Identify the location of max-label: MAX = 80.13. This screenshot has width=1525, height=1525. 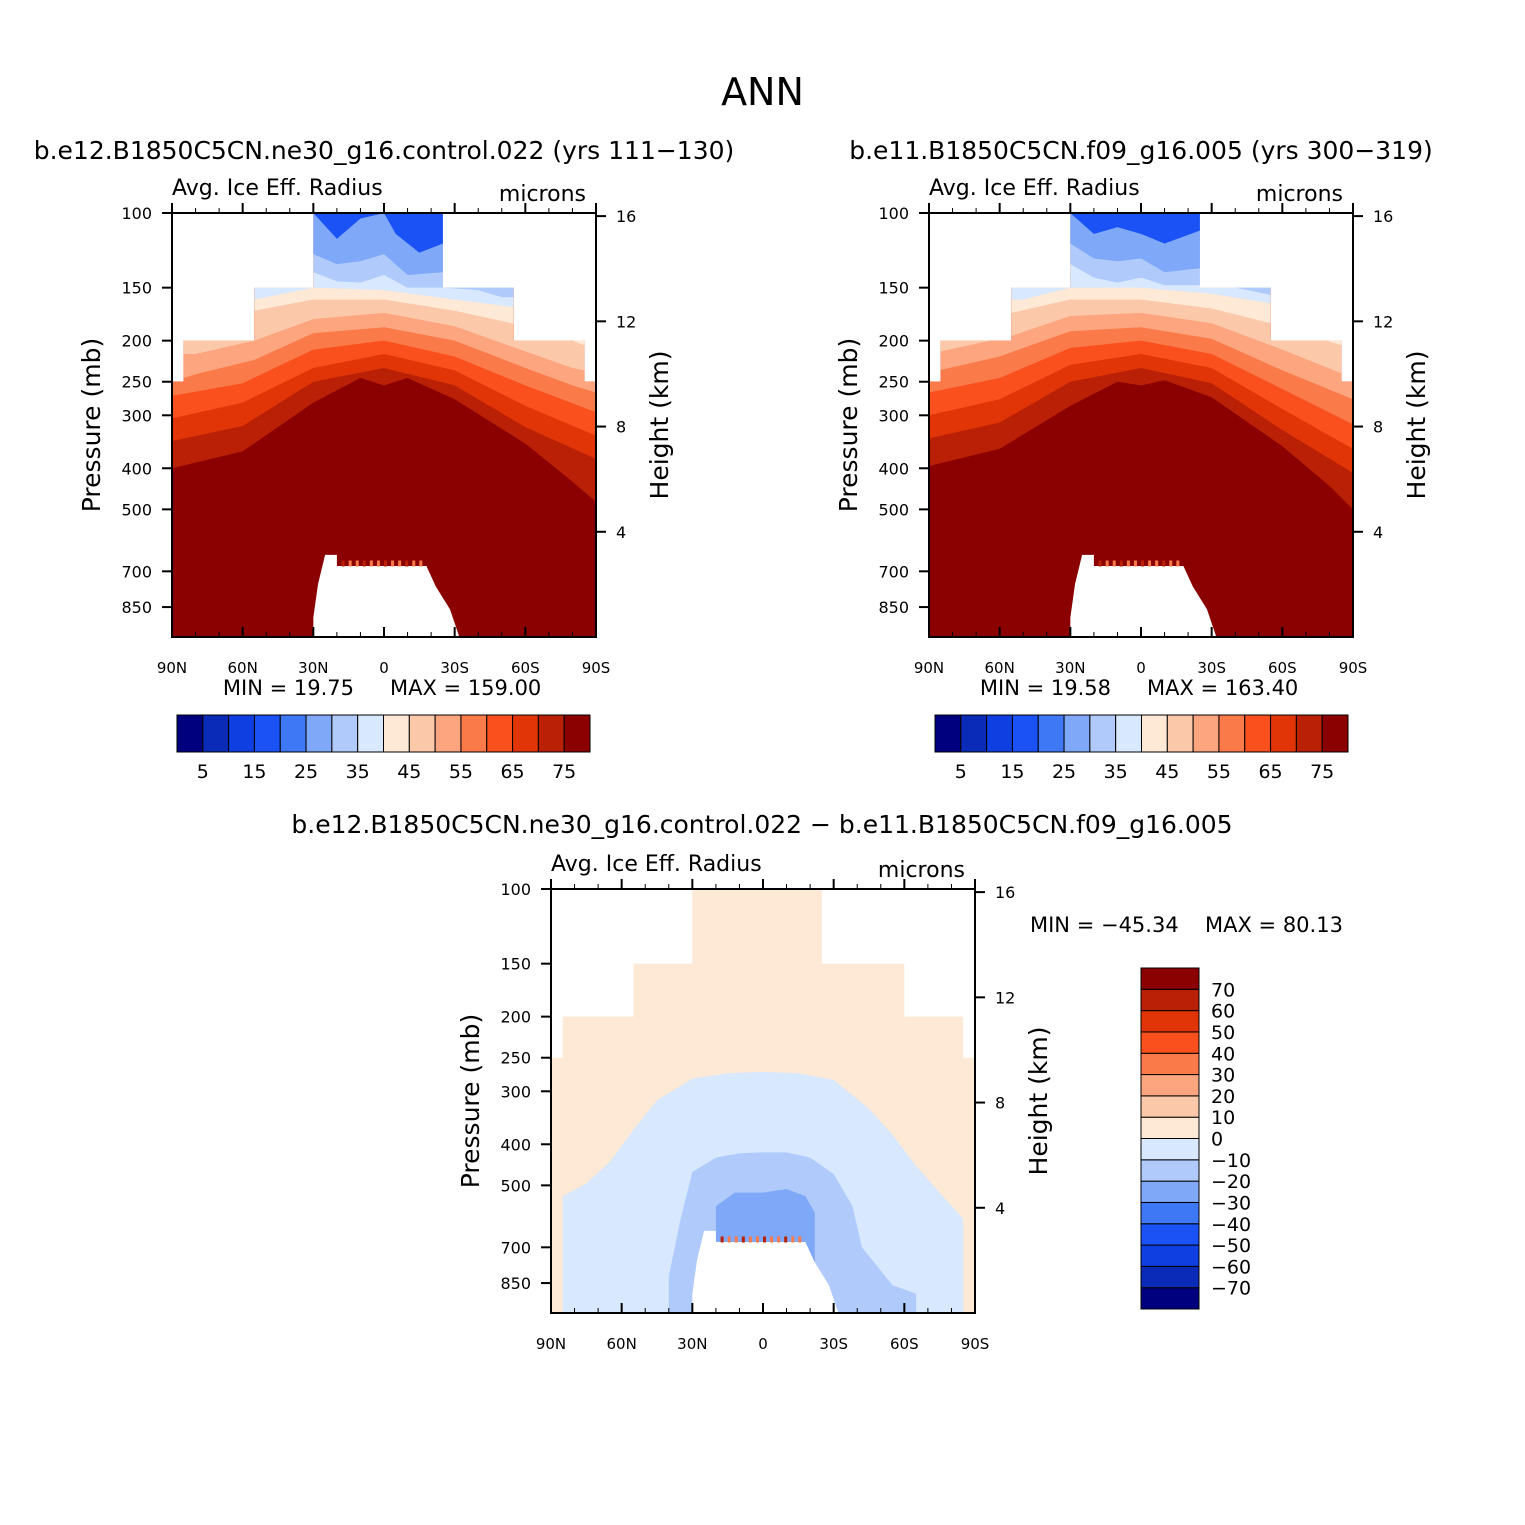
(1274, 925).